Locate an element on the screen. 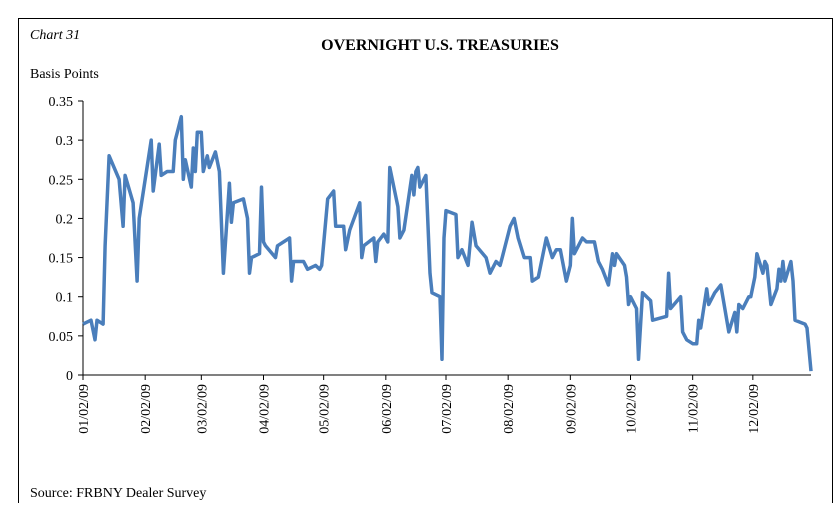  x-tick-label: 12/02/09 is located at coordinates (754, 409).